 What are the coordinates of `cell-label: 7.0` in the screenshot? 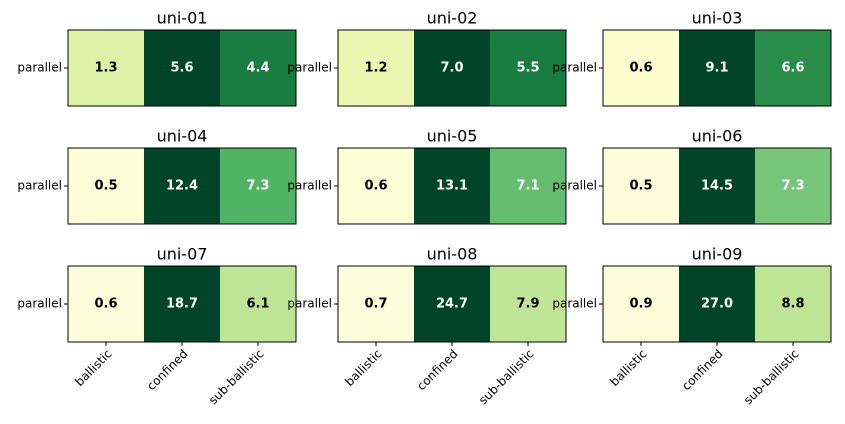 It's located at (451, 68).